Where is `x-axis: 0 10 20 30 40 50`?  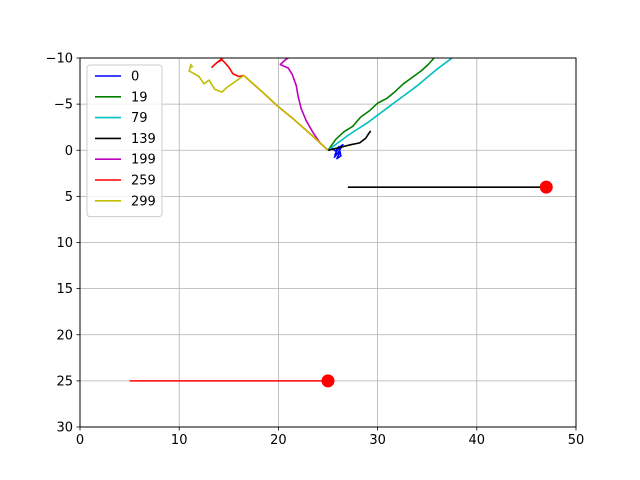
x-axis: 0 10 20 30 40 50 is located at coordinates (330, 437).